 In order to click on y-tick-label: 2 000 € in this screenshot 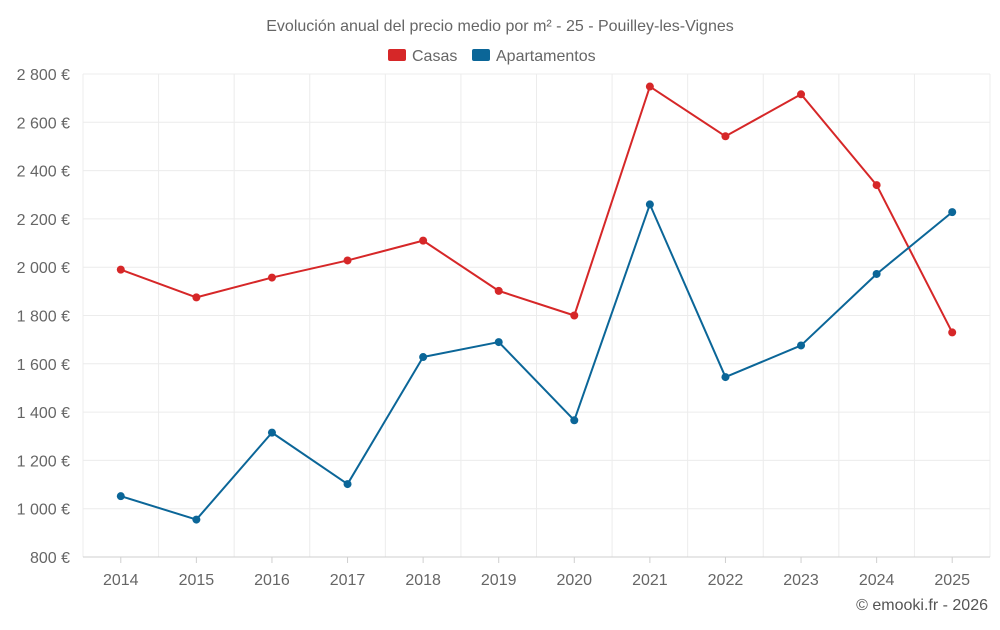, I will do `click(43, 268)`.